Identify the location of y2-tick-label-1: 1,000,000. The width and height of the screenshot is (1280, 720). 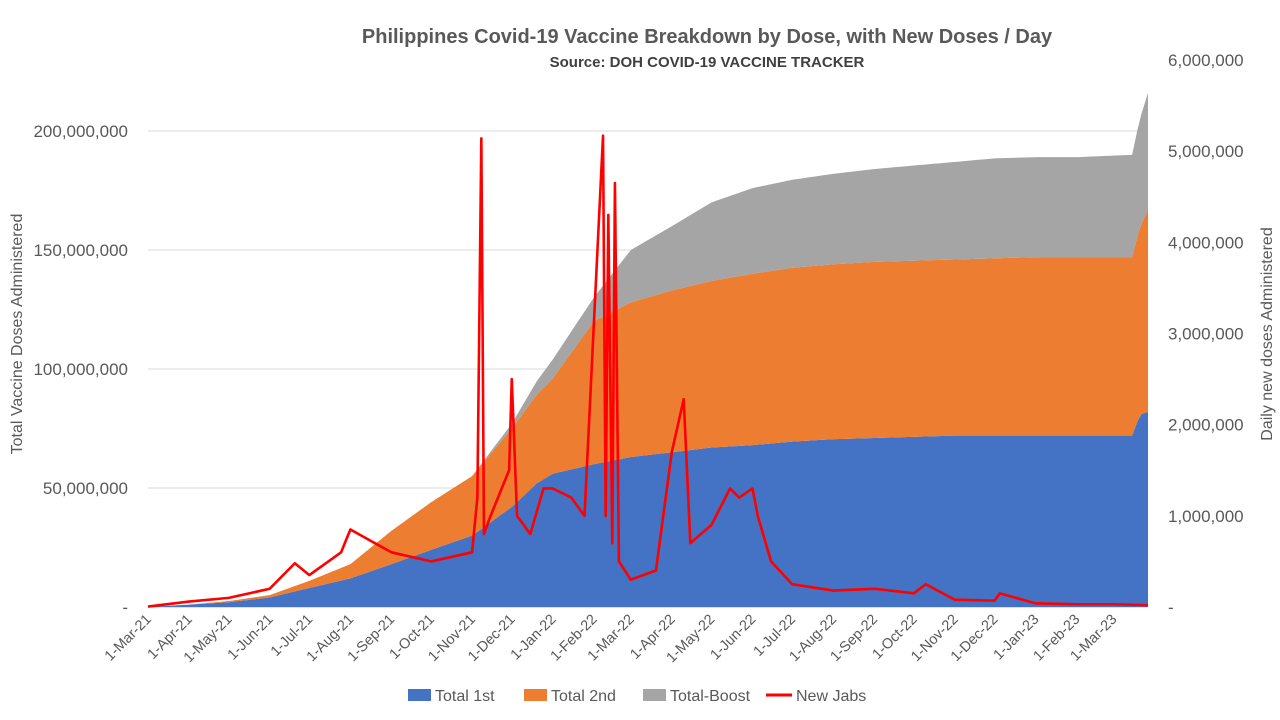
(1206, 516).